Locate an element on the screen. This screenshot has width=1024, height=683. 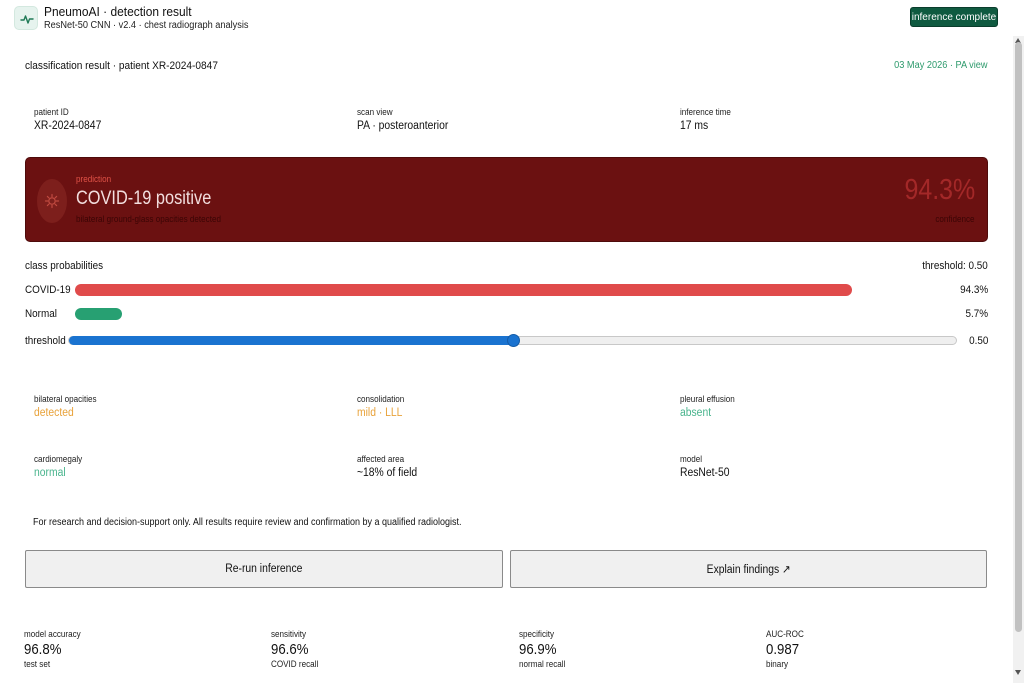
info-inference-time: inference time 17 ms is located at coordinates (708, 119).